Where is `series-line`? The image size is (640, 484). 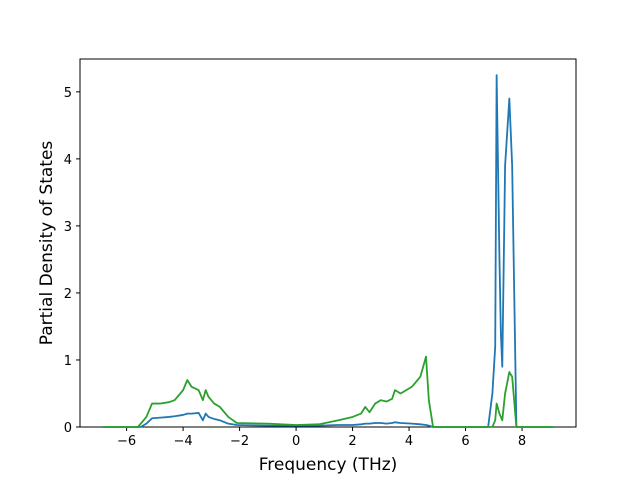
series-line is located at coordinates (328, 391).